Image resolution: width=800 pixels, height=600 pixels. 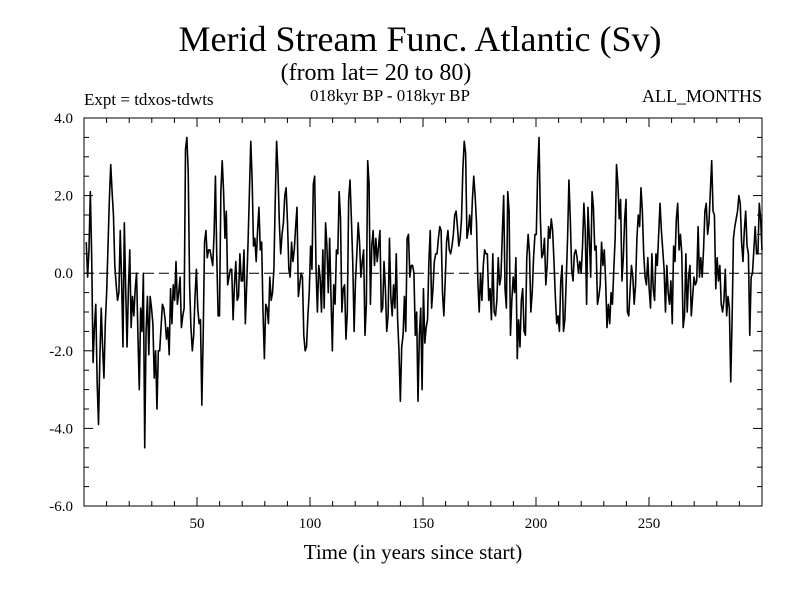 I want to click on x-tick-label: 50, so click(x=197, y=524).